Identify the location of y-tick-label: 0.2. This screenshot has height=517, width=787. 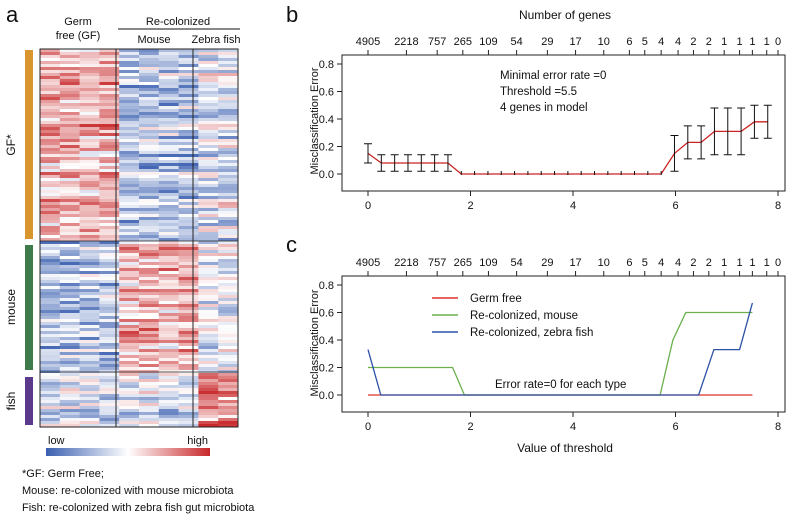
(326, 148).